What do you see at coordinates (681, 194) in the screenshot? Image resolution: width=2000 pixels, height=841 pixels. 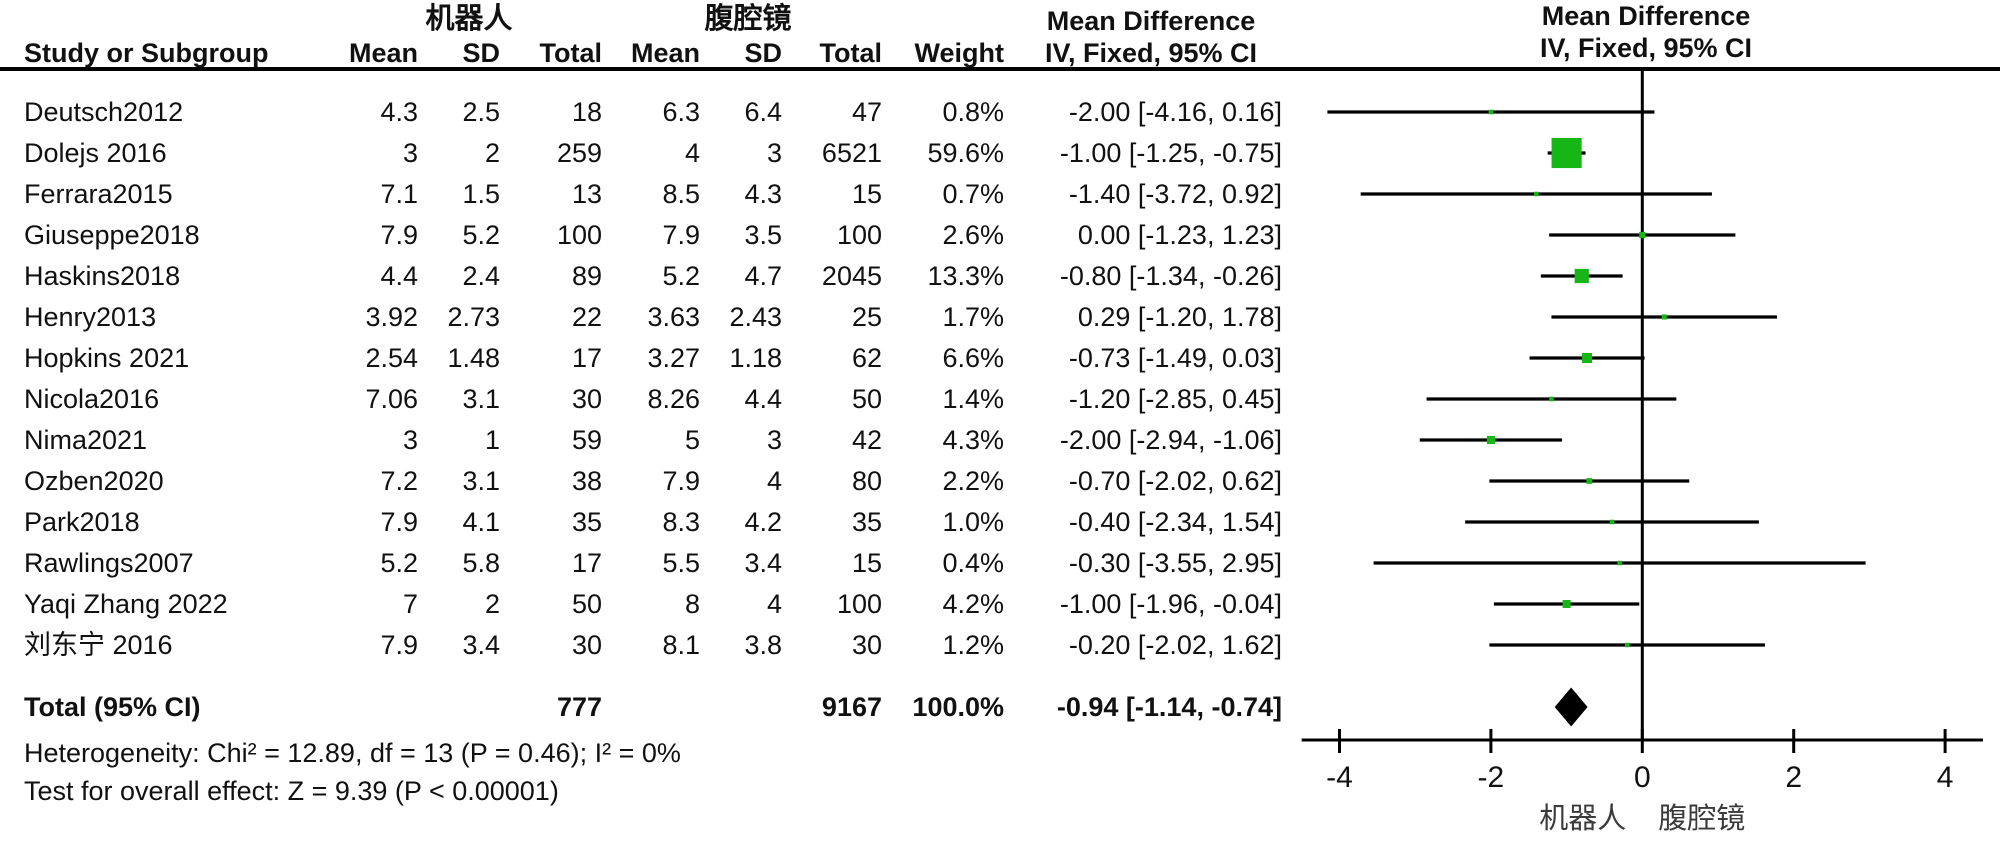 I see `lap-mean: 8.5` at bounding box center [681, 194].